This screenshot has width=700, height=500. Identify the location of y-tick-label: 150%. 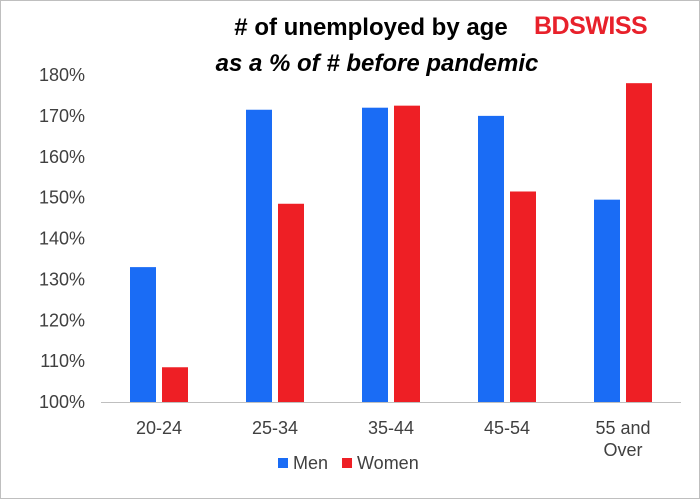
(62, 198).